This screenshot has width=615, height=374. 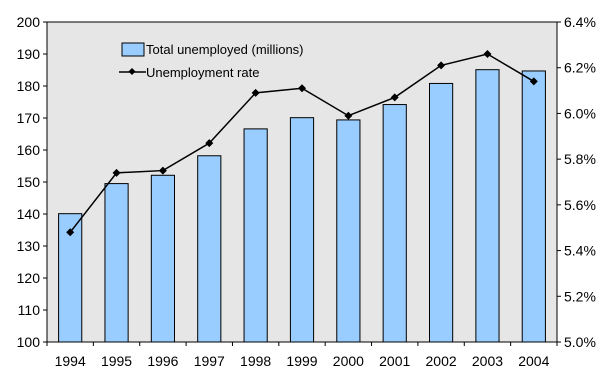 What do you see at coordinates (255, 361) in the screenshot?
I see `x-tick-label: 1998` at bounding box center [255, 361].